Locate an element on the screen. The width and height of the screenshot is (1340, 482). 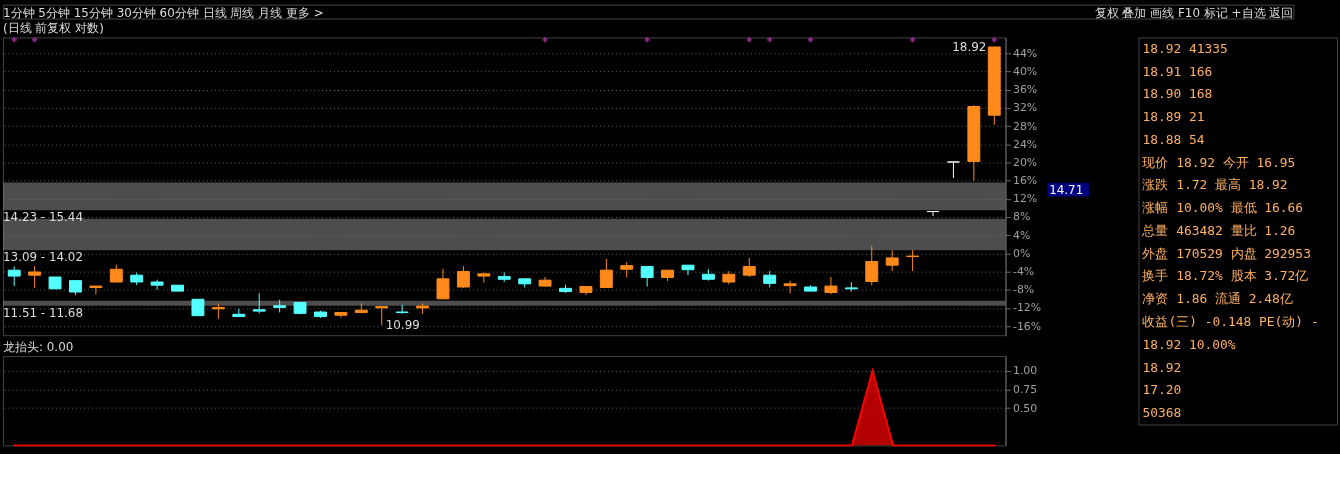
text: 18.92 is located at coordinates (1162, 367).